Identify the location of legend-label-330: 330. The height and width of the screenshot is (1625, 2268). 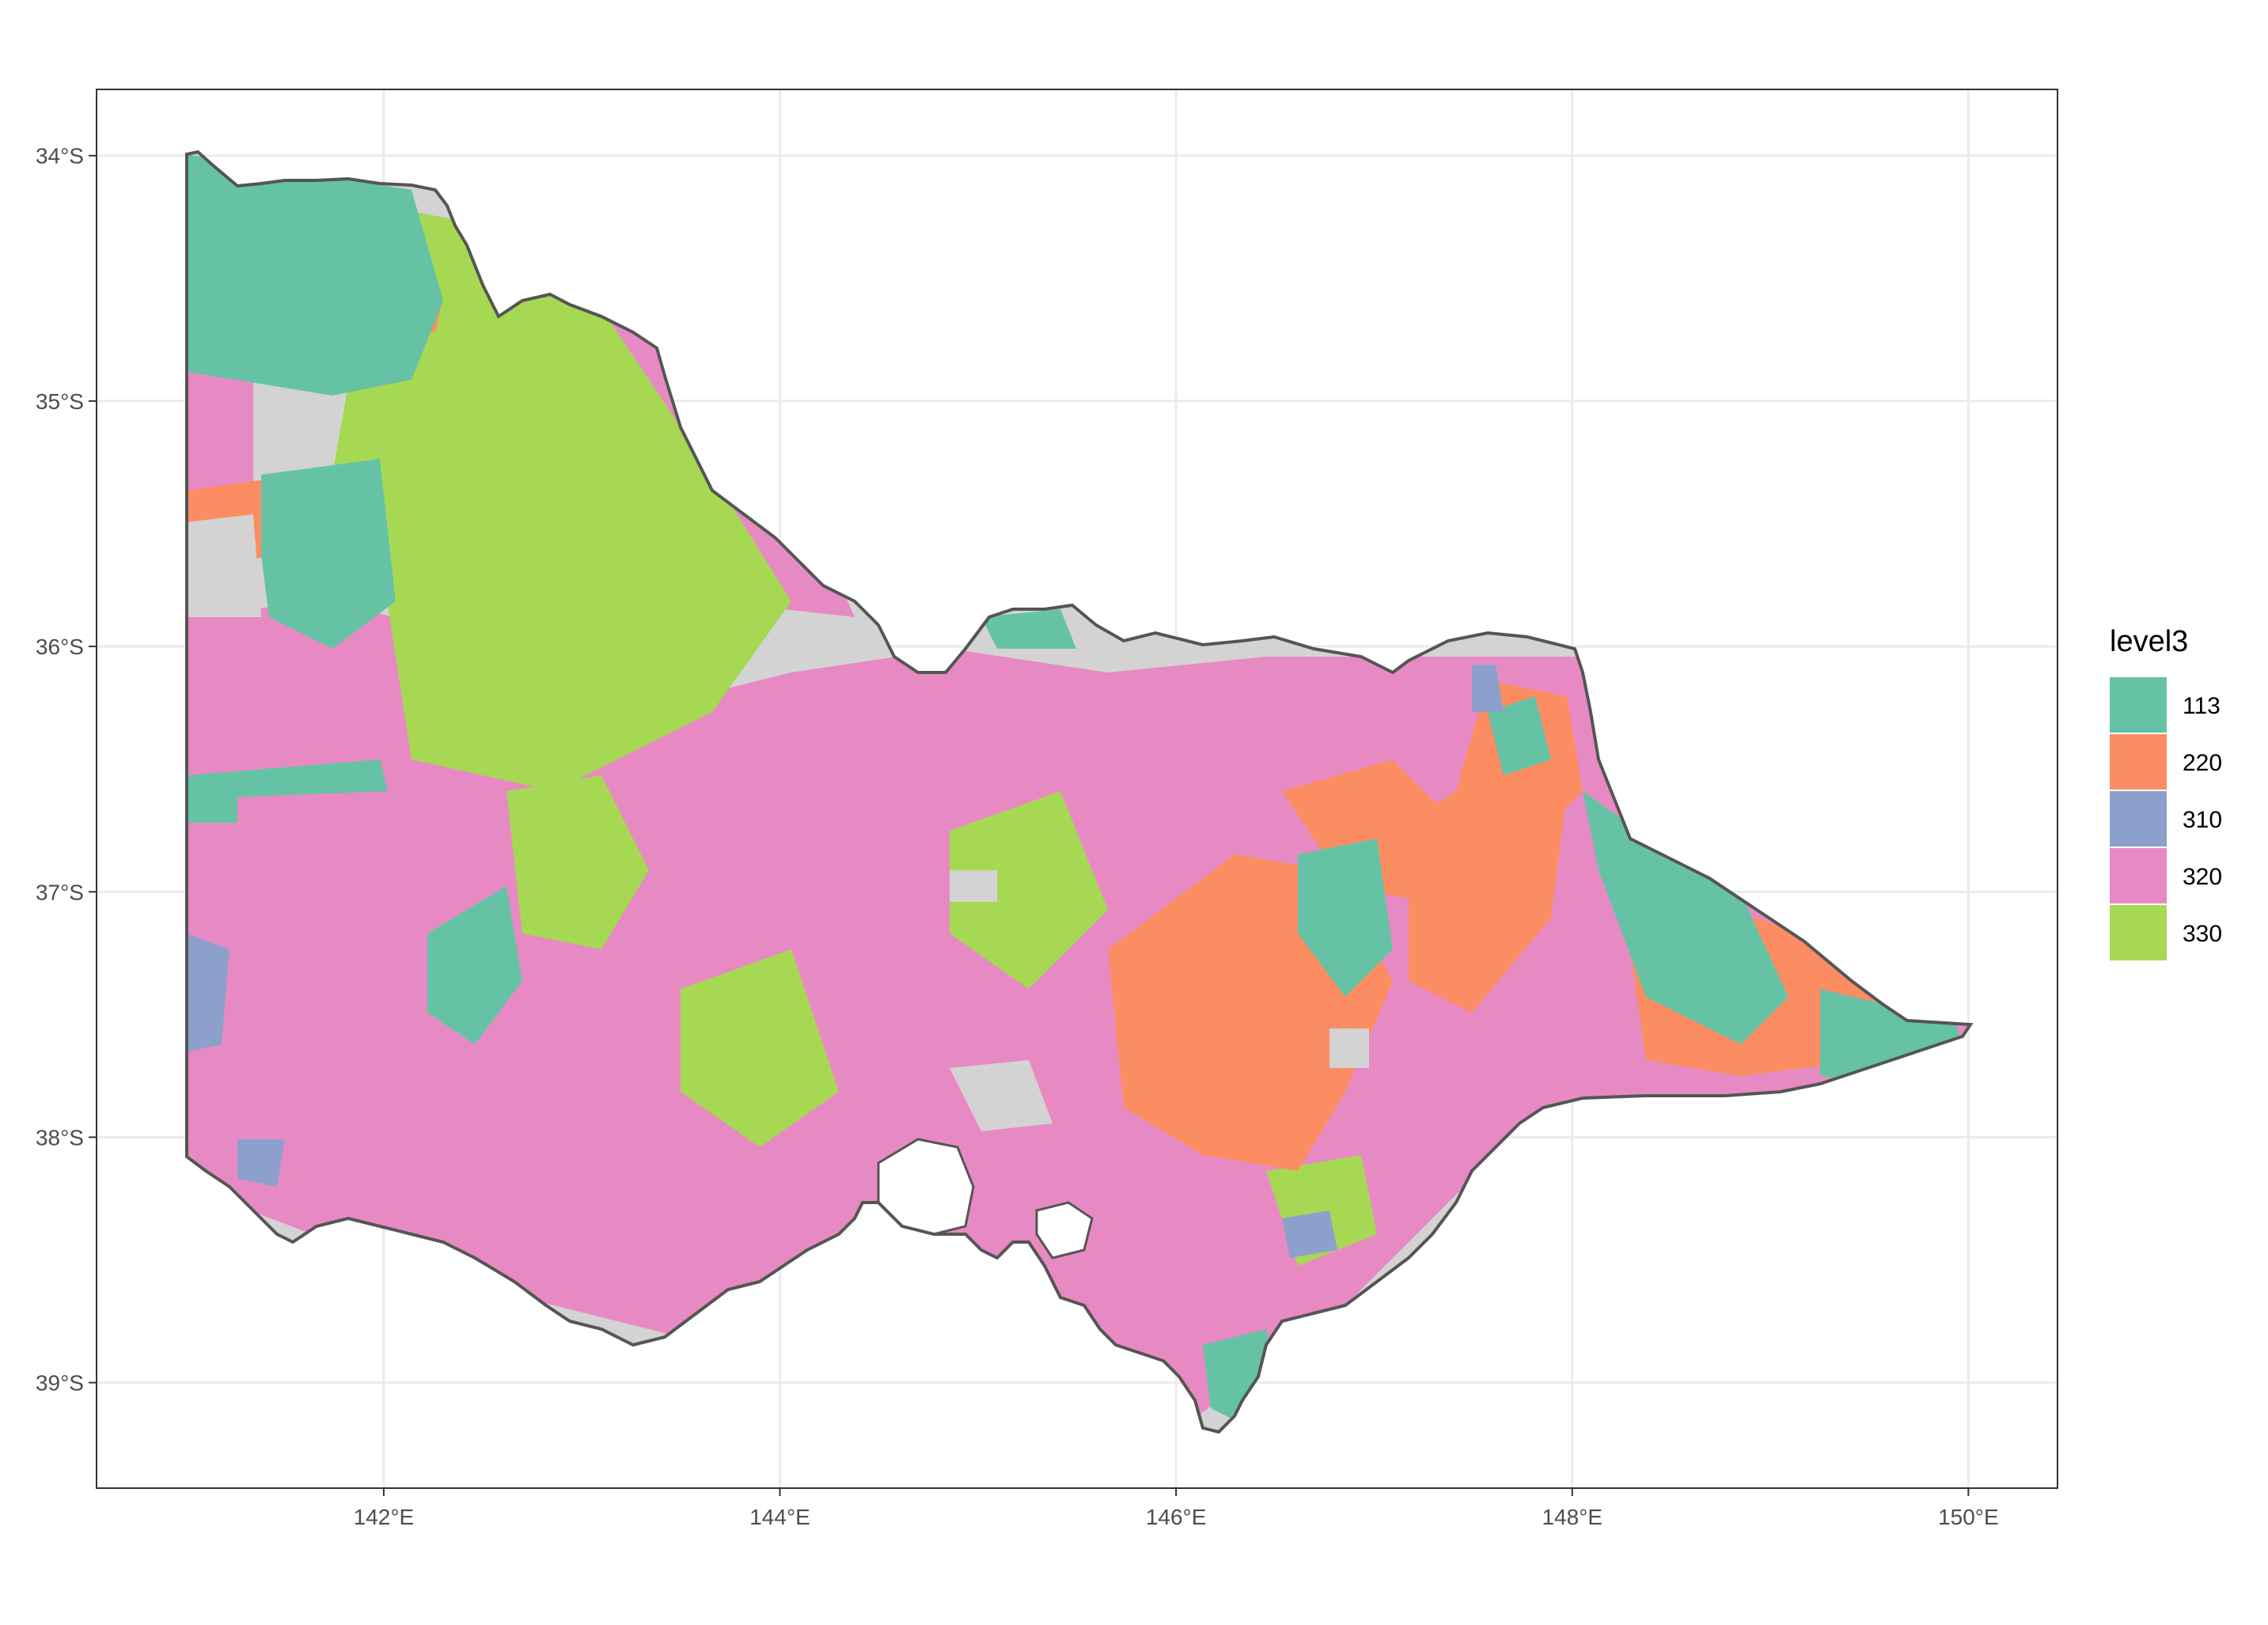
(2202, 934).